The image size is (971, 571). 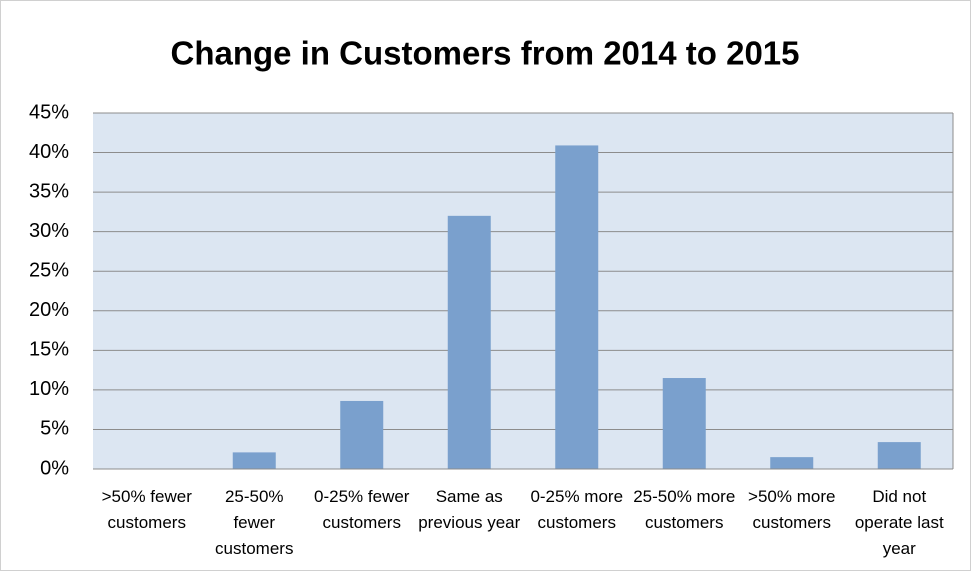 I want to click on x-tick-label: 25-50% fewer customers, so click(x=254, y=522).